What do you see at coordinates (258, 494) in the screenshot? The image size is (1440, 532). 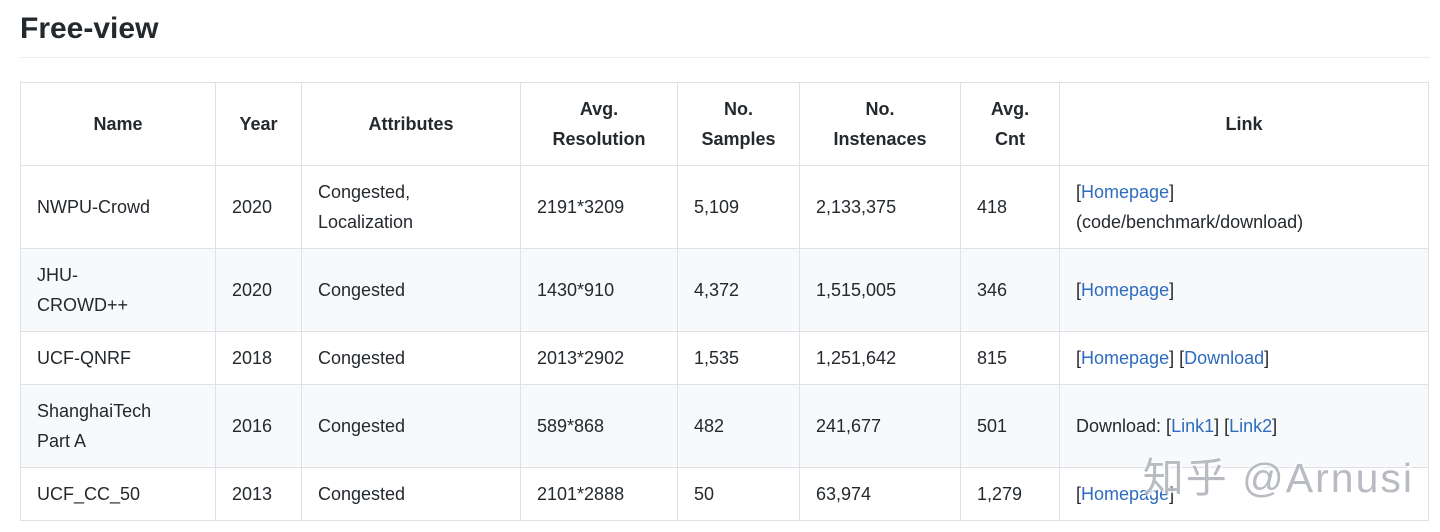 I see `cell-year: 2013` at bounding box center [258, 494].